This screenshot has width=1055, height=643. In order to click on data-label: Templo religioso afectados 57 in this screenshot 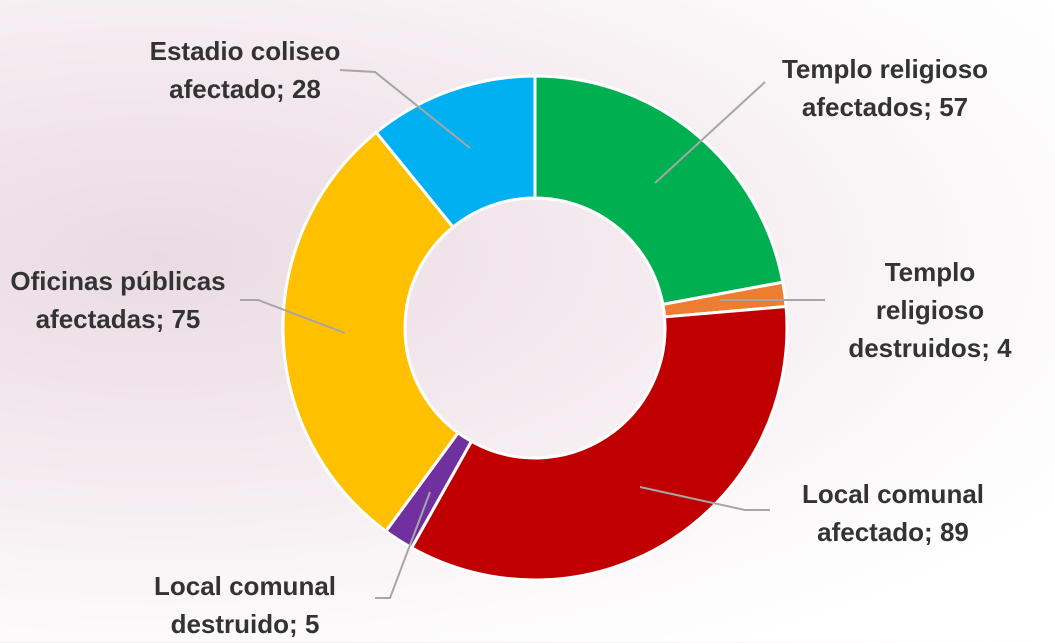, I will do `click(885, 88)`.